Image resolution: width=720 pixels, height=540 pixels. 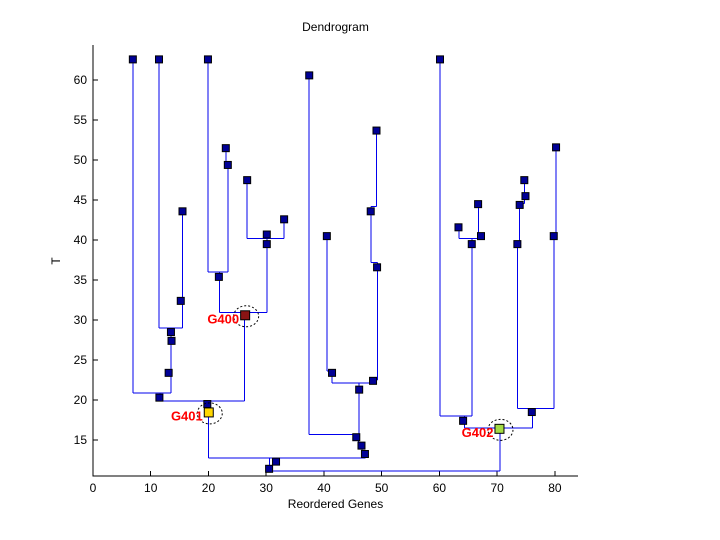 I want to click on gene-highlight-circle-G400, so click(x=246, y=316).